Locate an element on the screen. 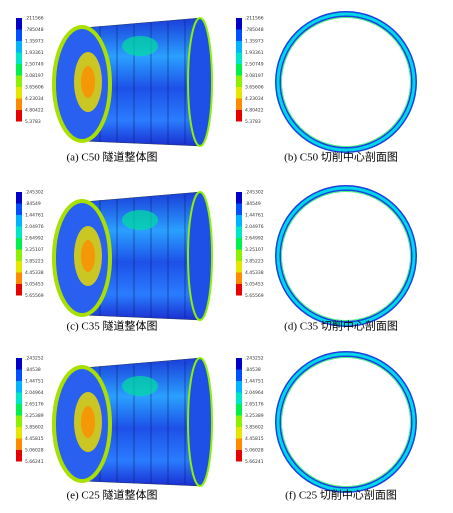  legend-label: 5.65569 is located at coordinates (34, 296).